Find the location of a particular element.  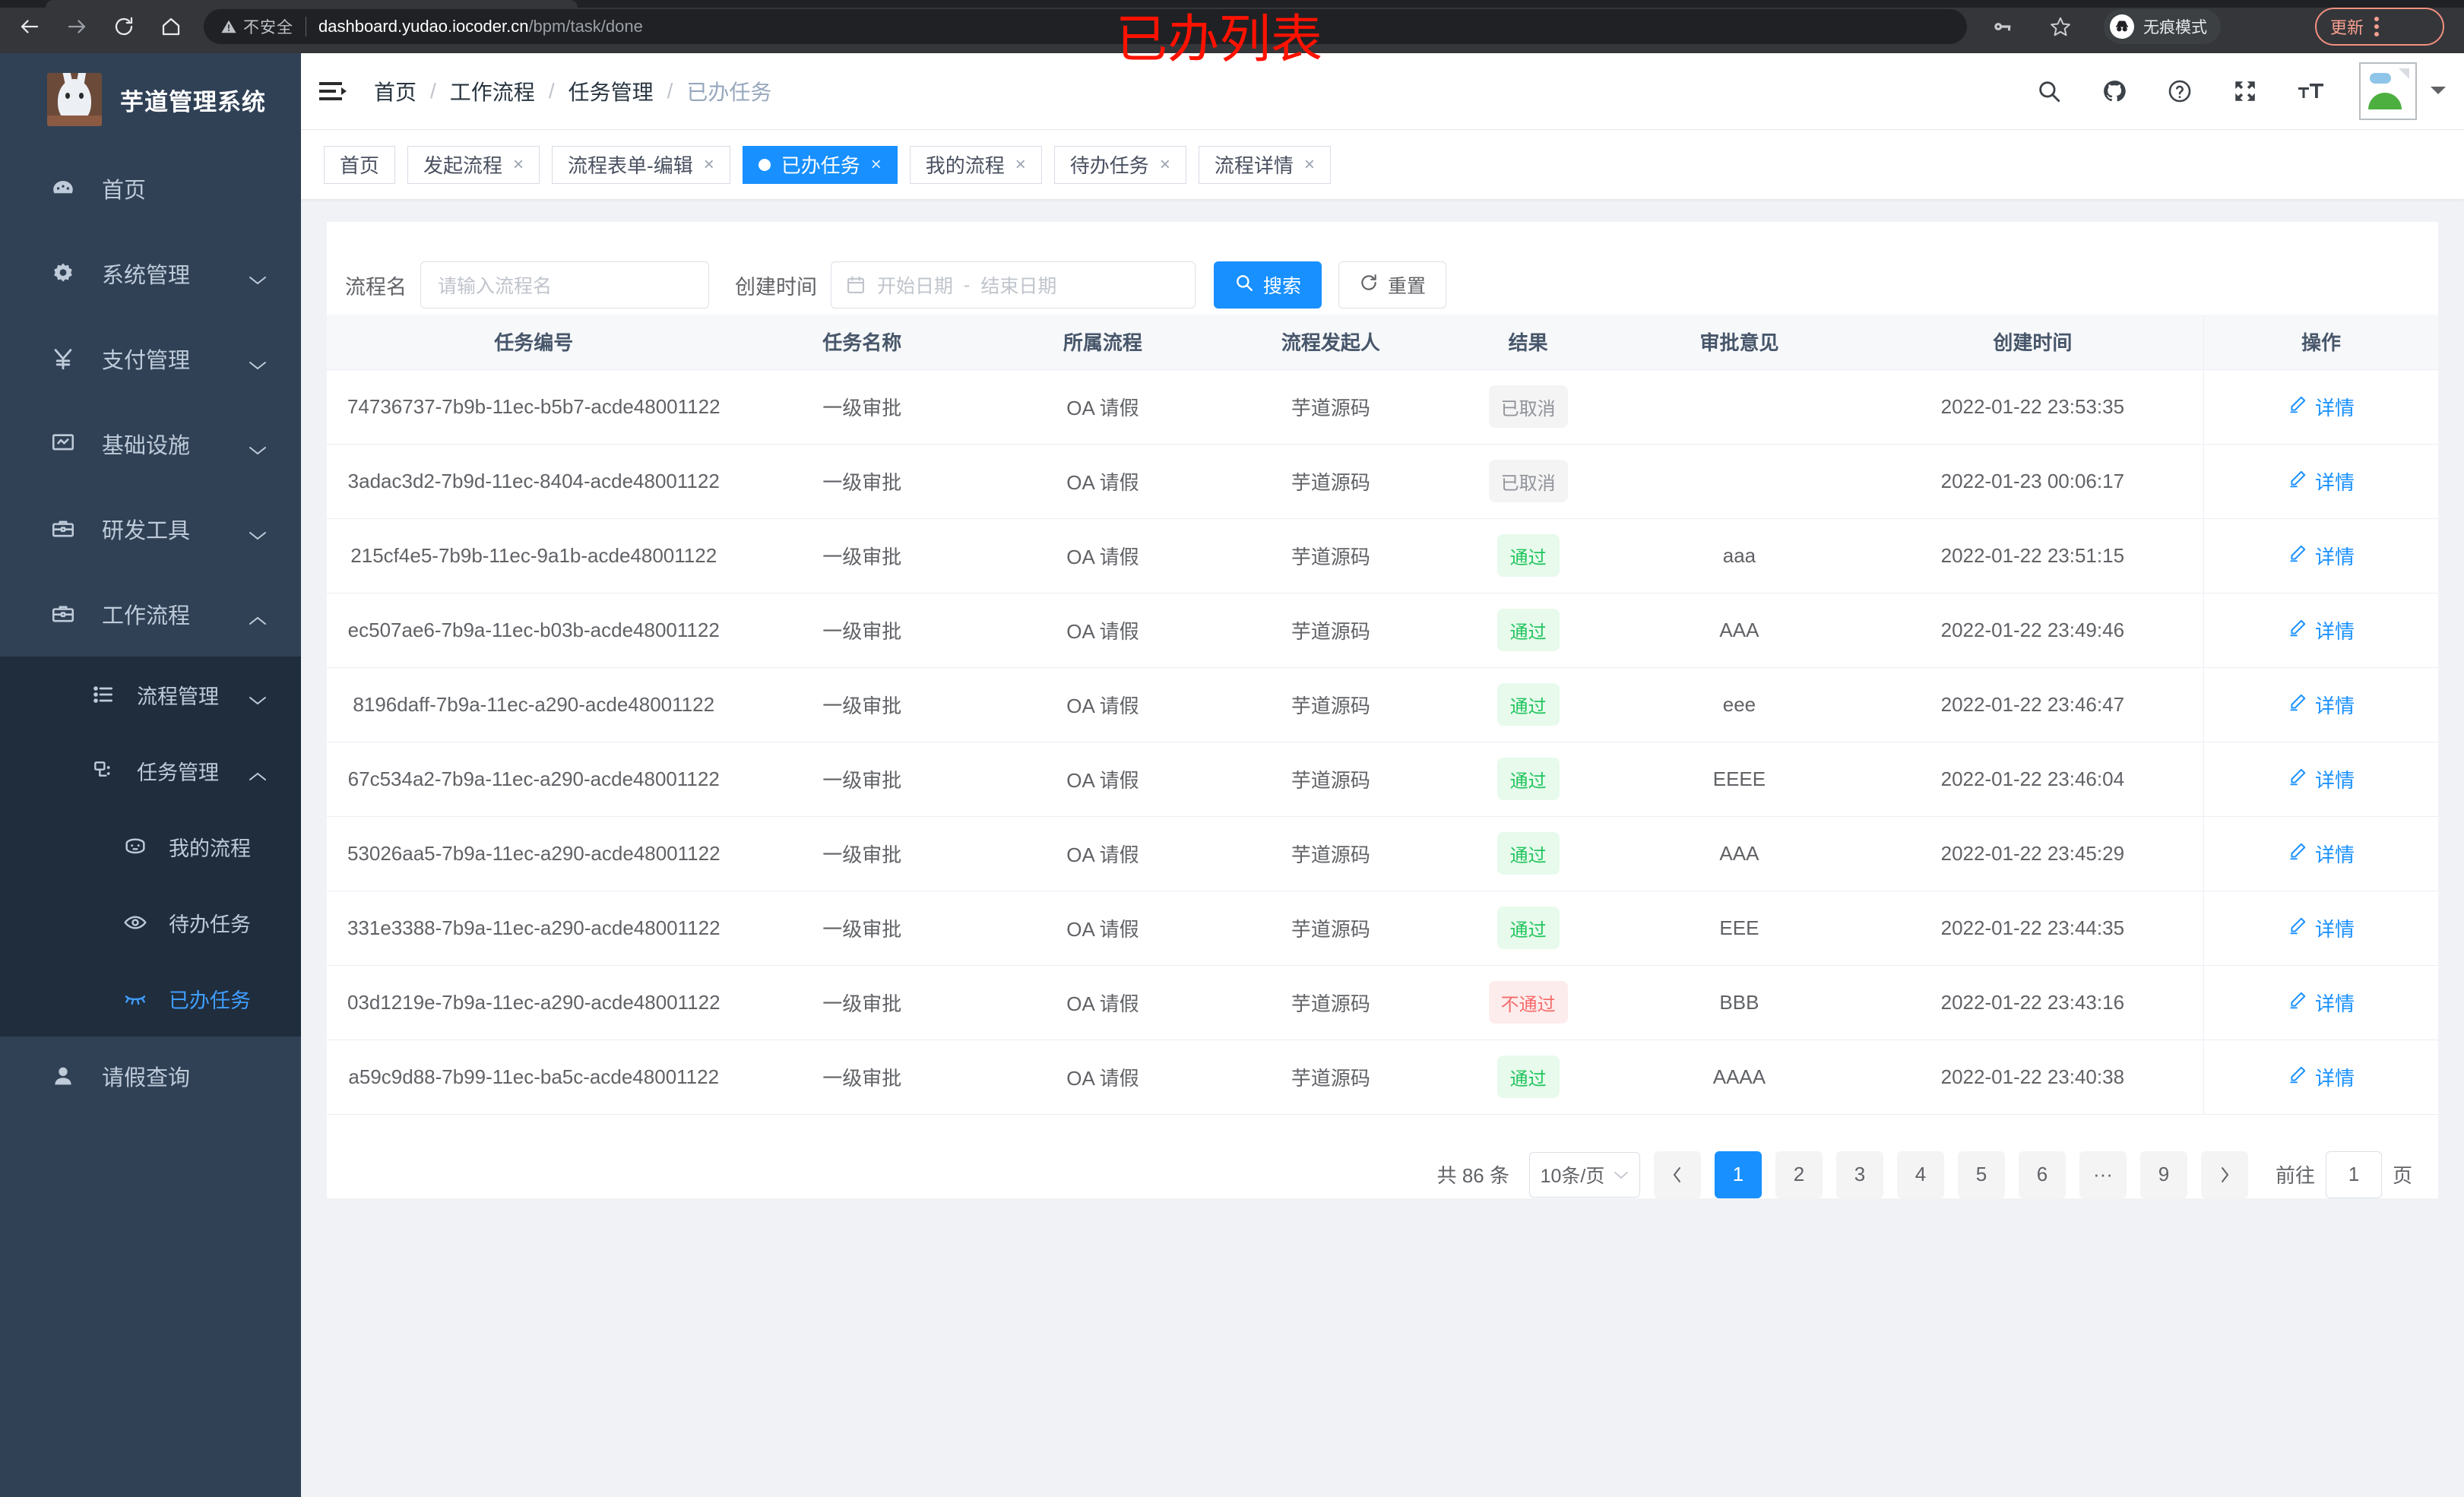

pagination-jumper: 前往 1 页 is located at coordinates (2344, 1174).